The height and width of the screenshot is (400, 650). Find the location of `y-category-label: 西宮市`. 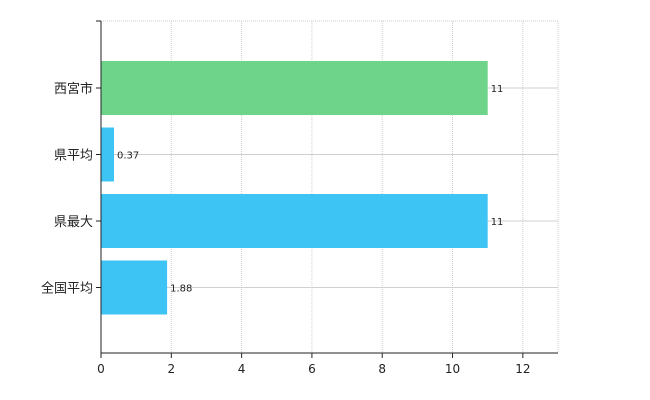

y-category-label: 西宮市 is located at coordinates (73, 89).